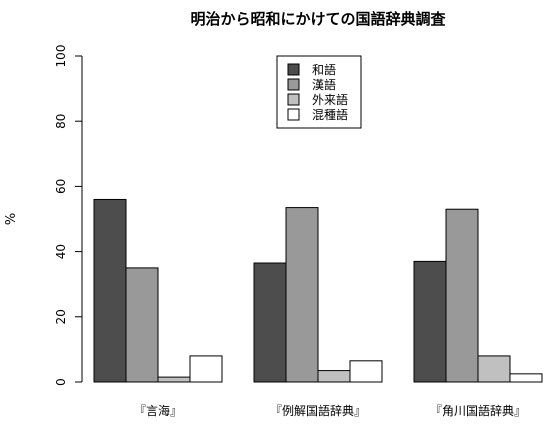  I want to click on legend-label: 漢語, so click(324, 84).